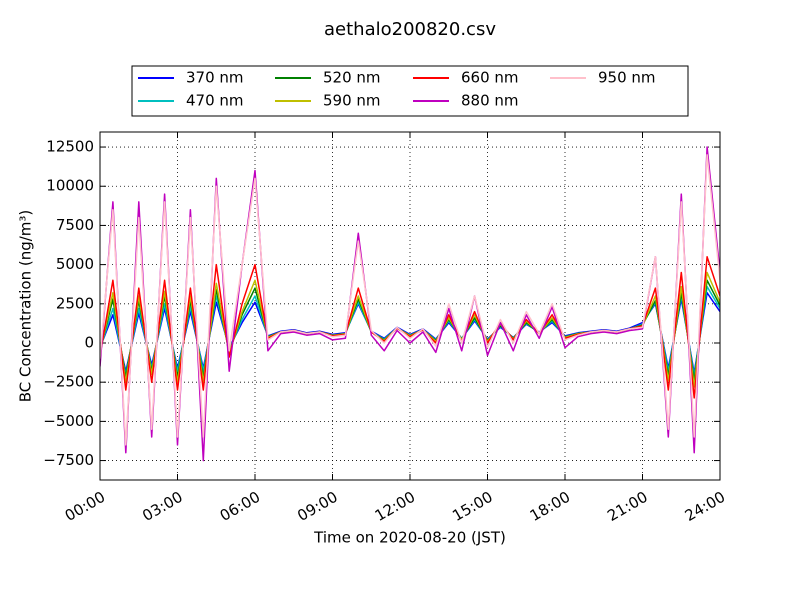  What do you see at coordinates (70, 147) in the screenshot?
I see `y-tick-label: 12500` at bounding box center [70, 147].